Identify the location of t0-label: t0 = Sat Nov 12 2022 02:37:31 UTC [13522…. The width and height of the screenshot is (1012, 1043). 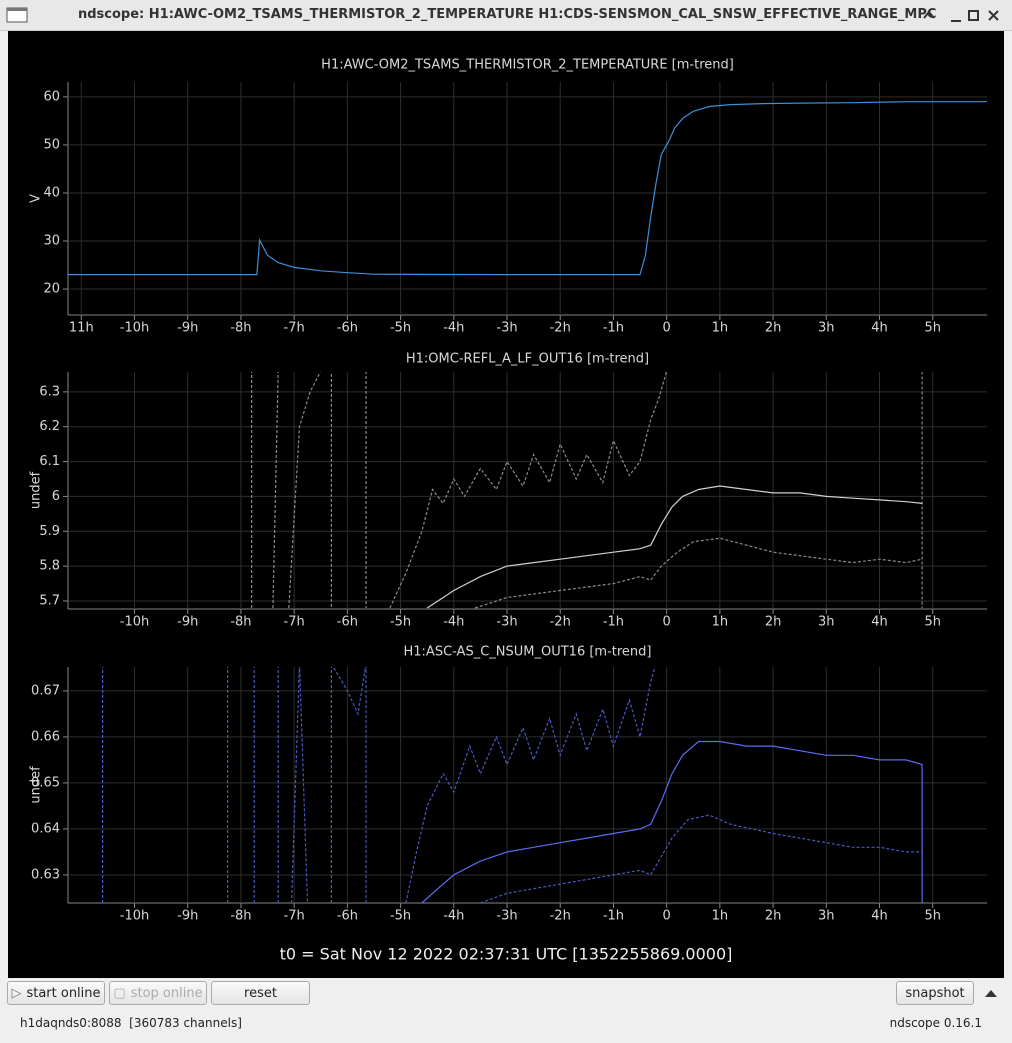
(506, 954).